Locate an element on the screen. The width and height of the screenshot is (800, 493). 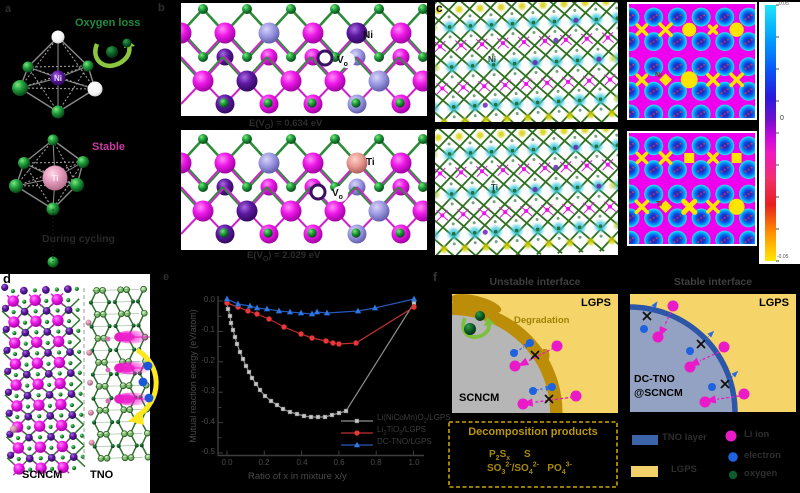
svg-text: Ti is located at coordinates (55, 178).